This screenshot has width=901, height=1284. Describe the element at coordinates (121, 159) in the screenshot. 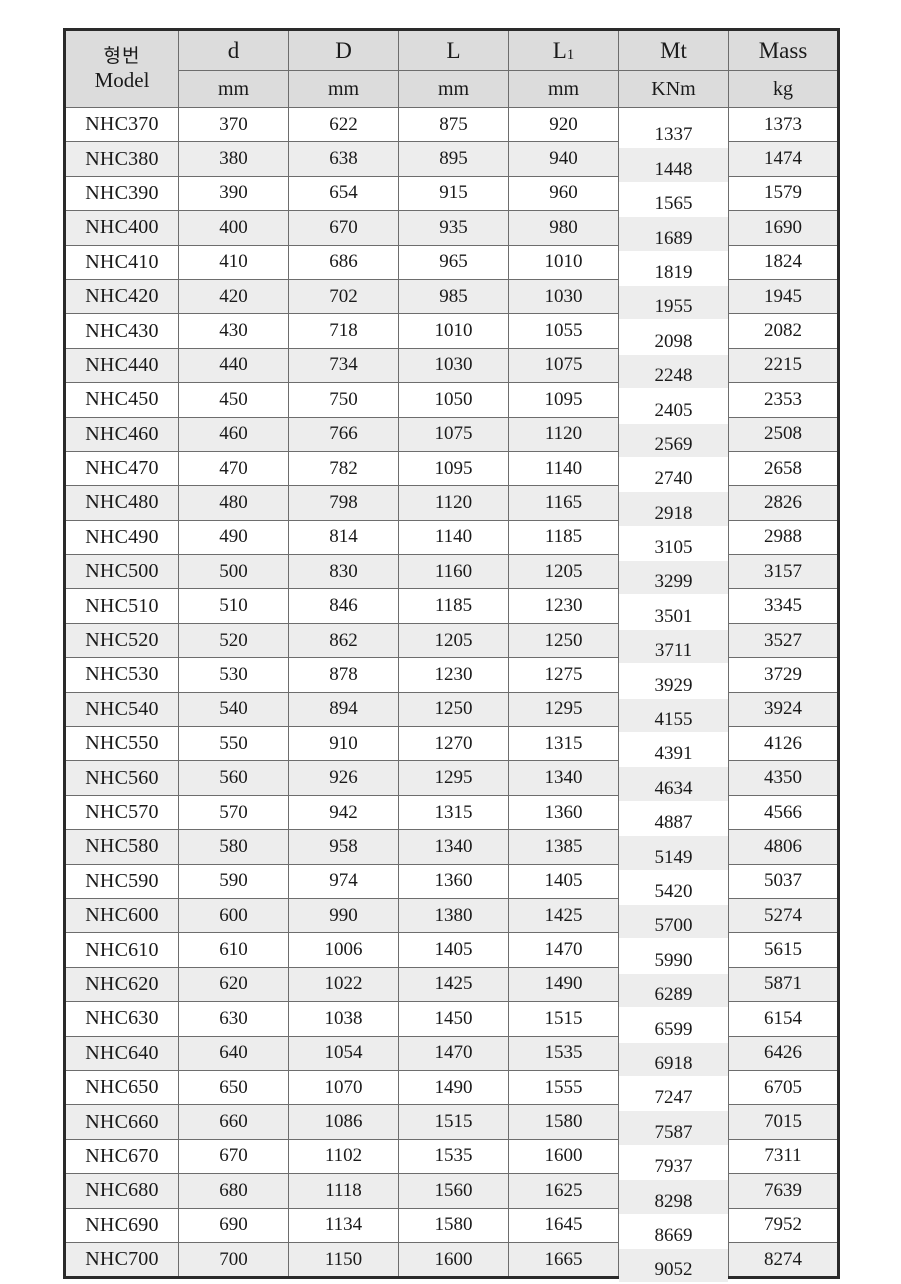

I see `cell-model: NHC380` at that location.